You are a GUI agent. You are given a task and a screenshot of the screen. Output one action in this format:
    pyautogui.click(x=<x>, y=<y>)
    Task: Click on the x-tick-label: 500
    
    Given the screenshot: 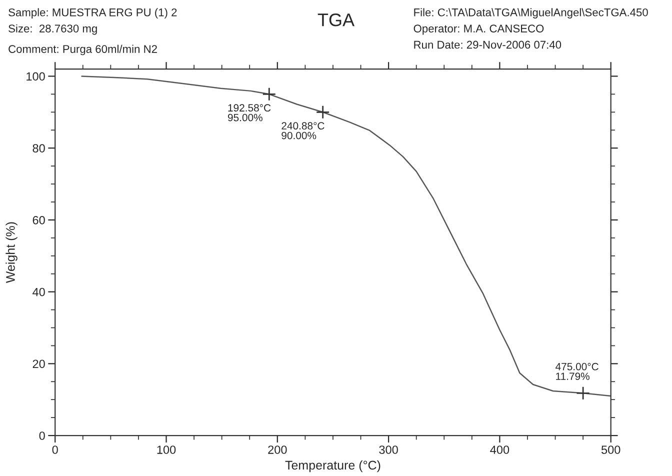 What is the action you would take?
    pyautogui.click(x=610, y=450)
    